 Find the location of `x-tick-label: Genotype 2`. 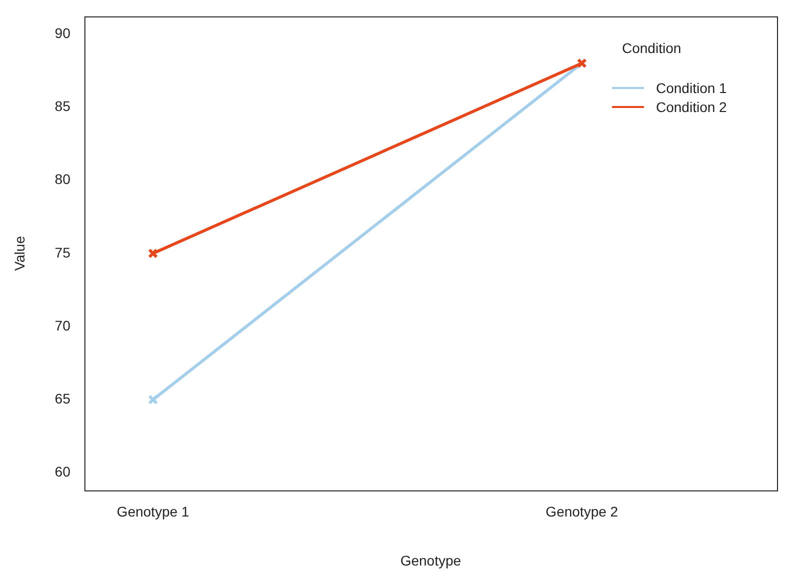

x-tick-label: Genotype 2 is located at coordinates (582, 512).